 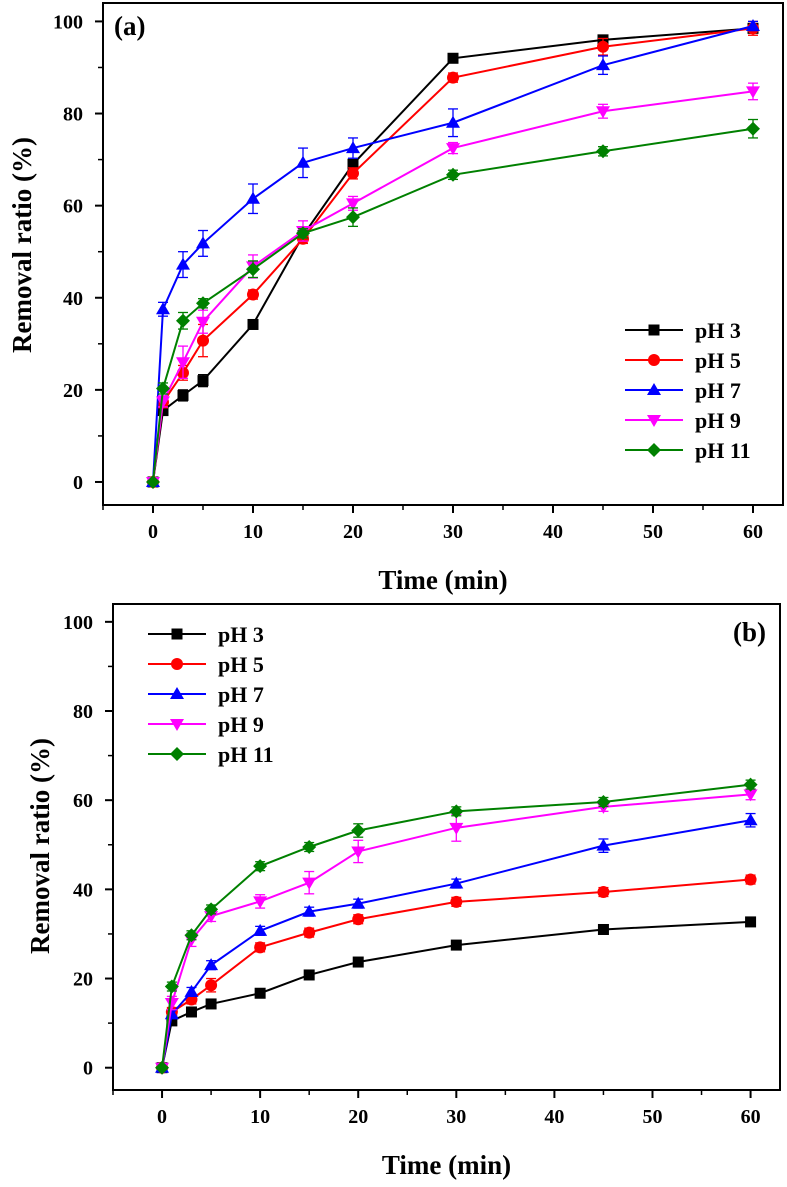 What do you see at coordinates (68, 22) in the screenshot?
I see `y-tick-label: 100` at bounding box center [68, 22].